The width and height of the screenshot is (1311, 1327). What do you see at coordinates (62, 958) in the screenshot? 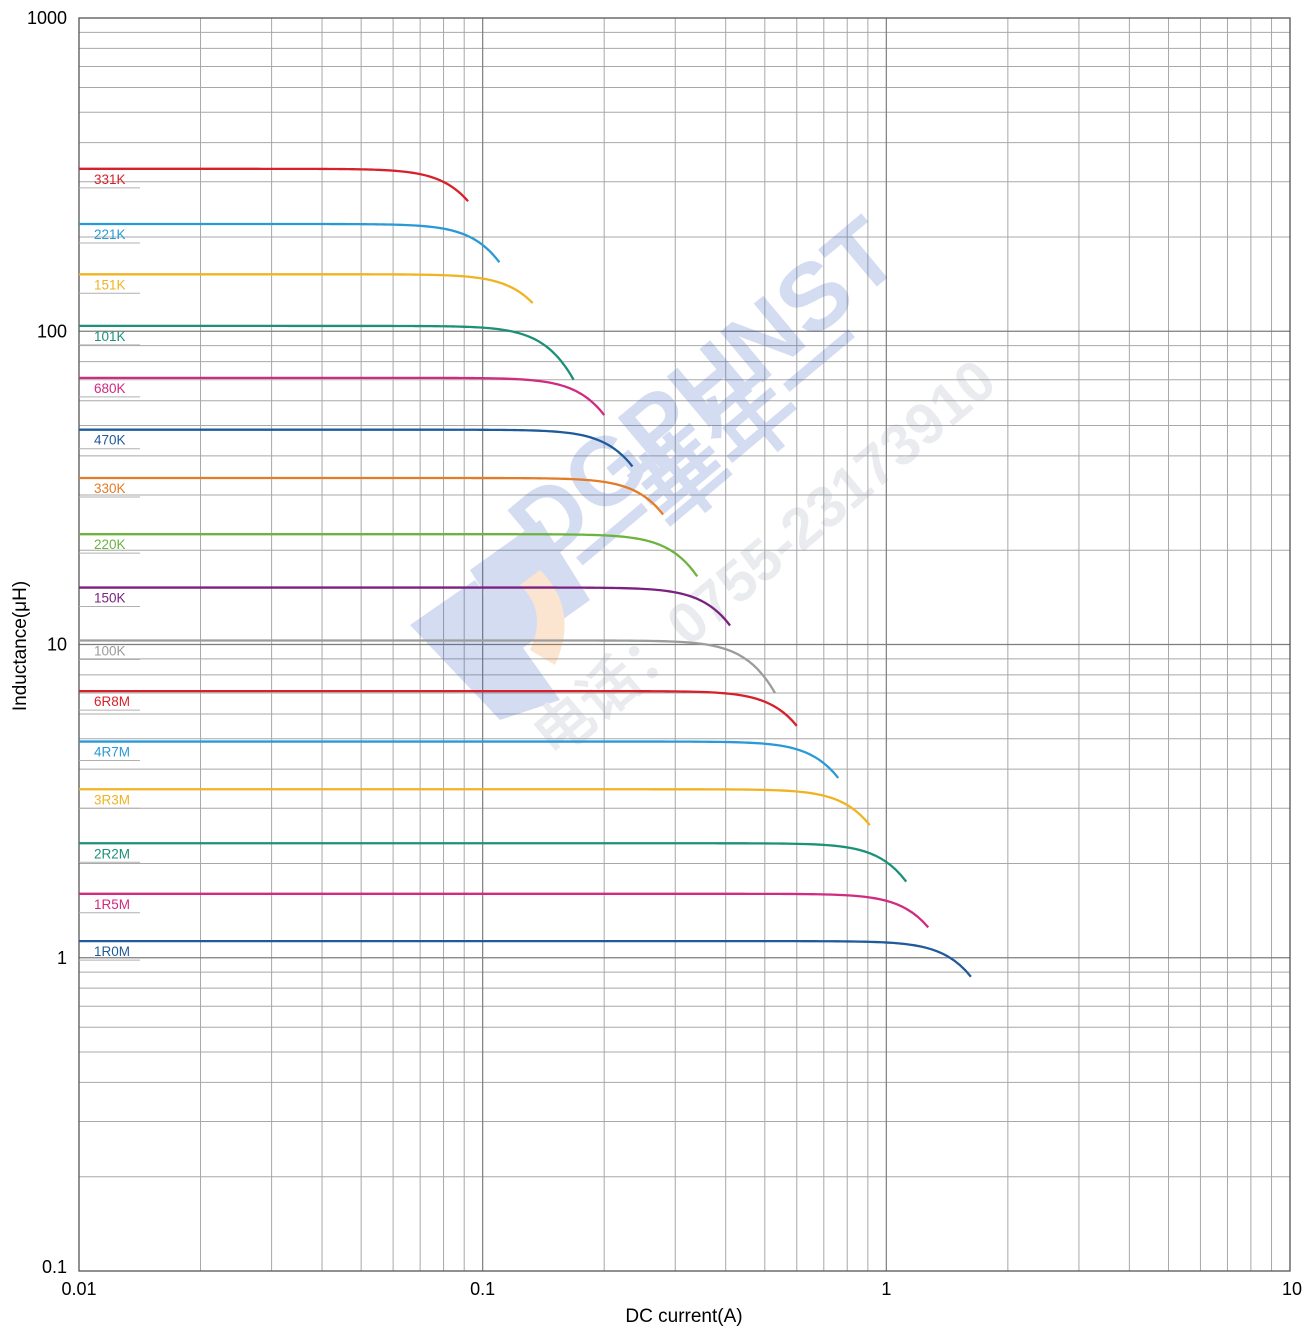
I see `y-tick-label: 1` at bounding box center [62, 958].